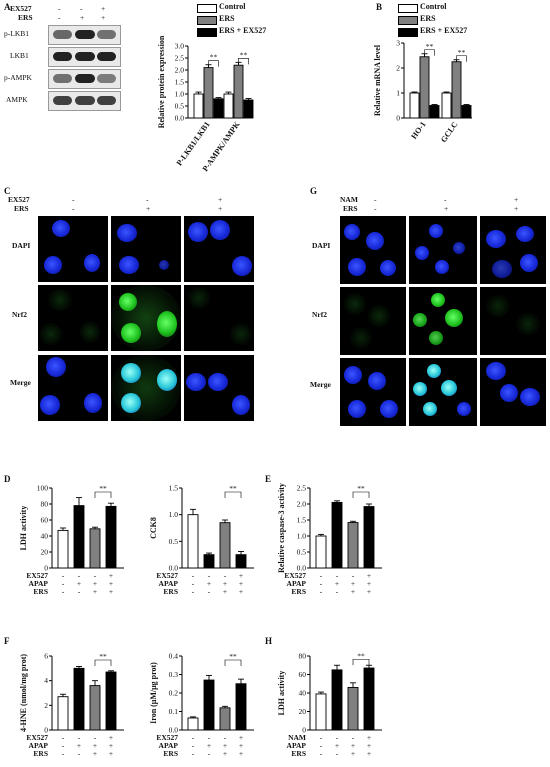 This screenshot has width=550, height=767. What do you see at coordinates (81, 8) in the screenshot?
I see `blot-mark: -` at bounding box center [81, 8].